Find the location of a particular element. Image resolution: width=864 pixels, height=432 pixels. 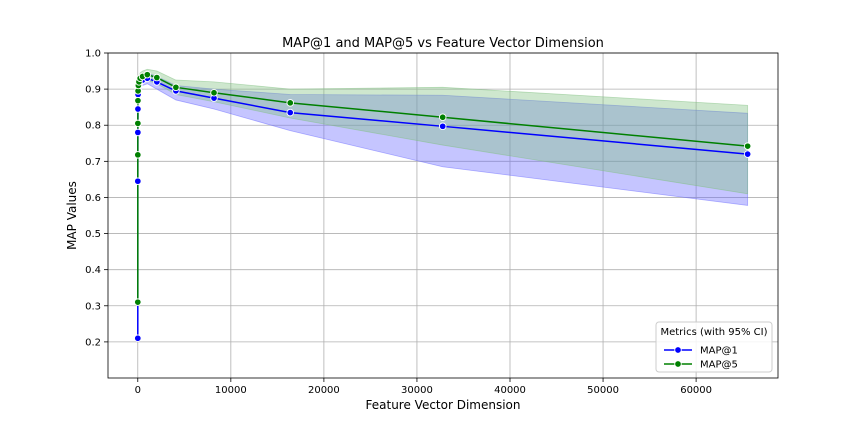

y-tick-label: 0.2 is located at coordinates (93, 342).